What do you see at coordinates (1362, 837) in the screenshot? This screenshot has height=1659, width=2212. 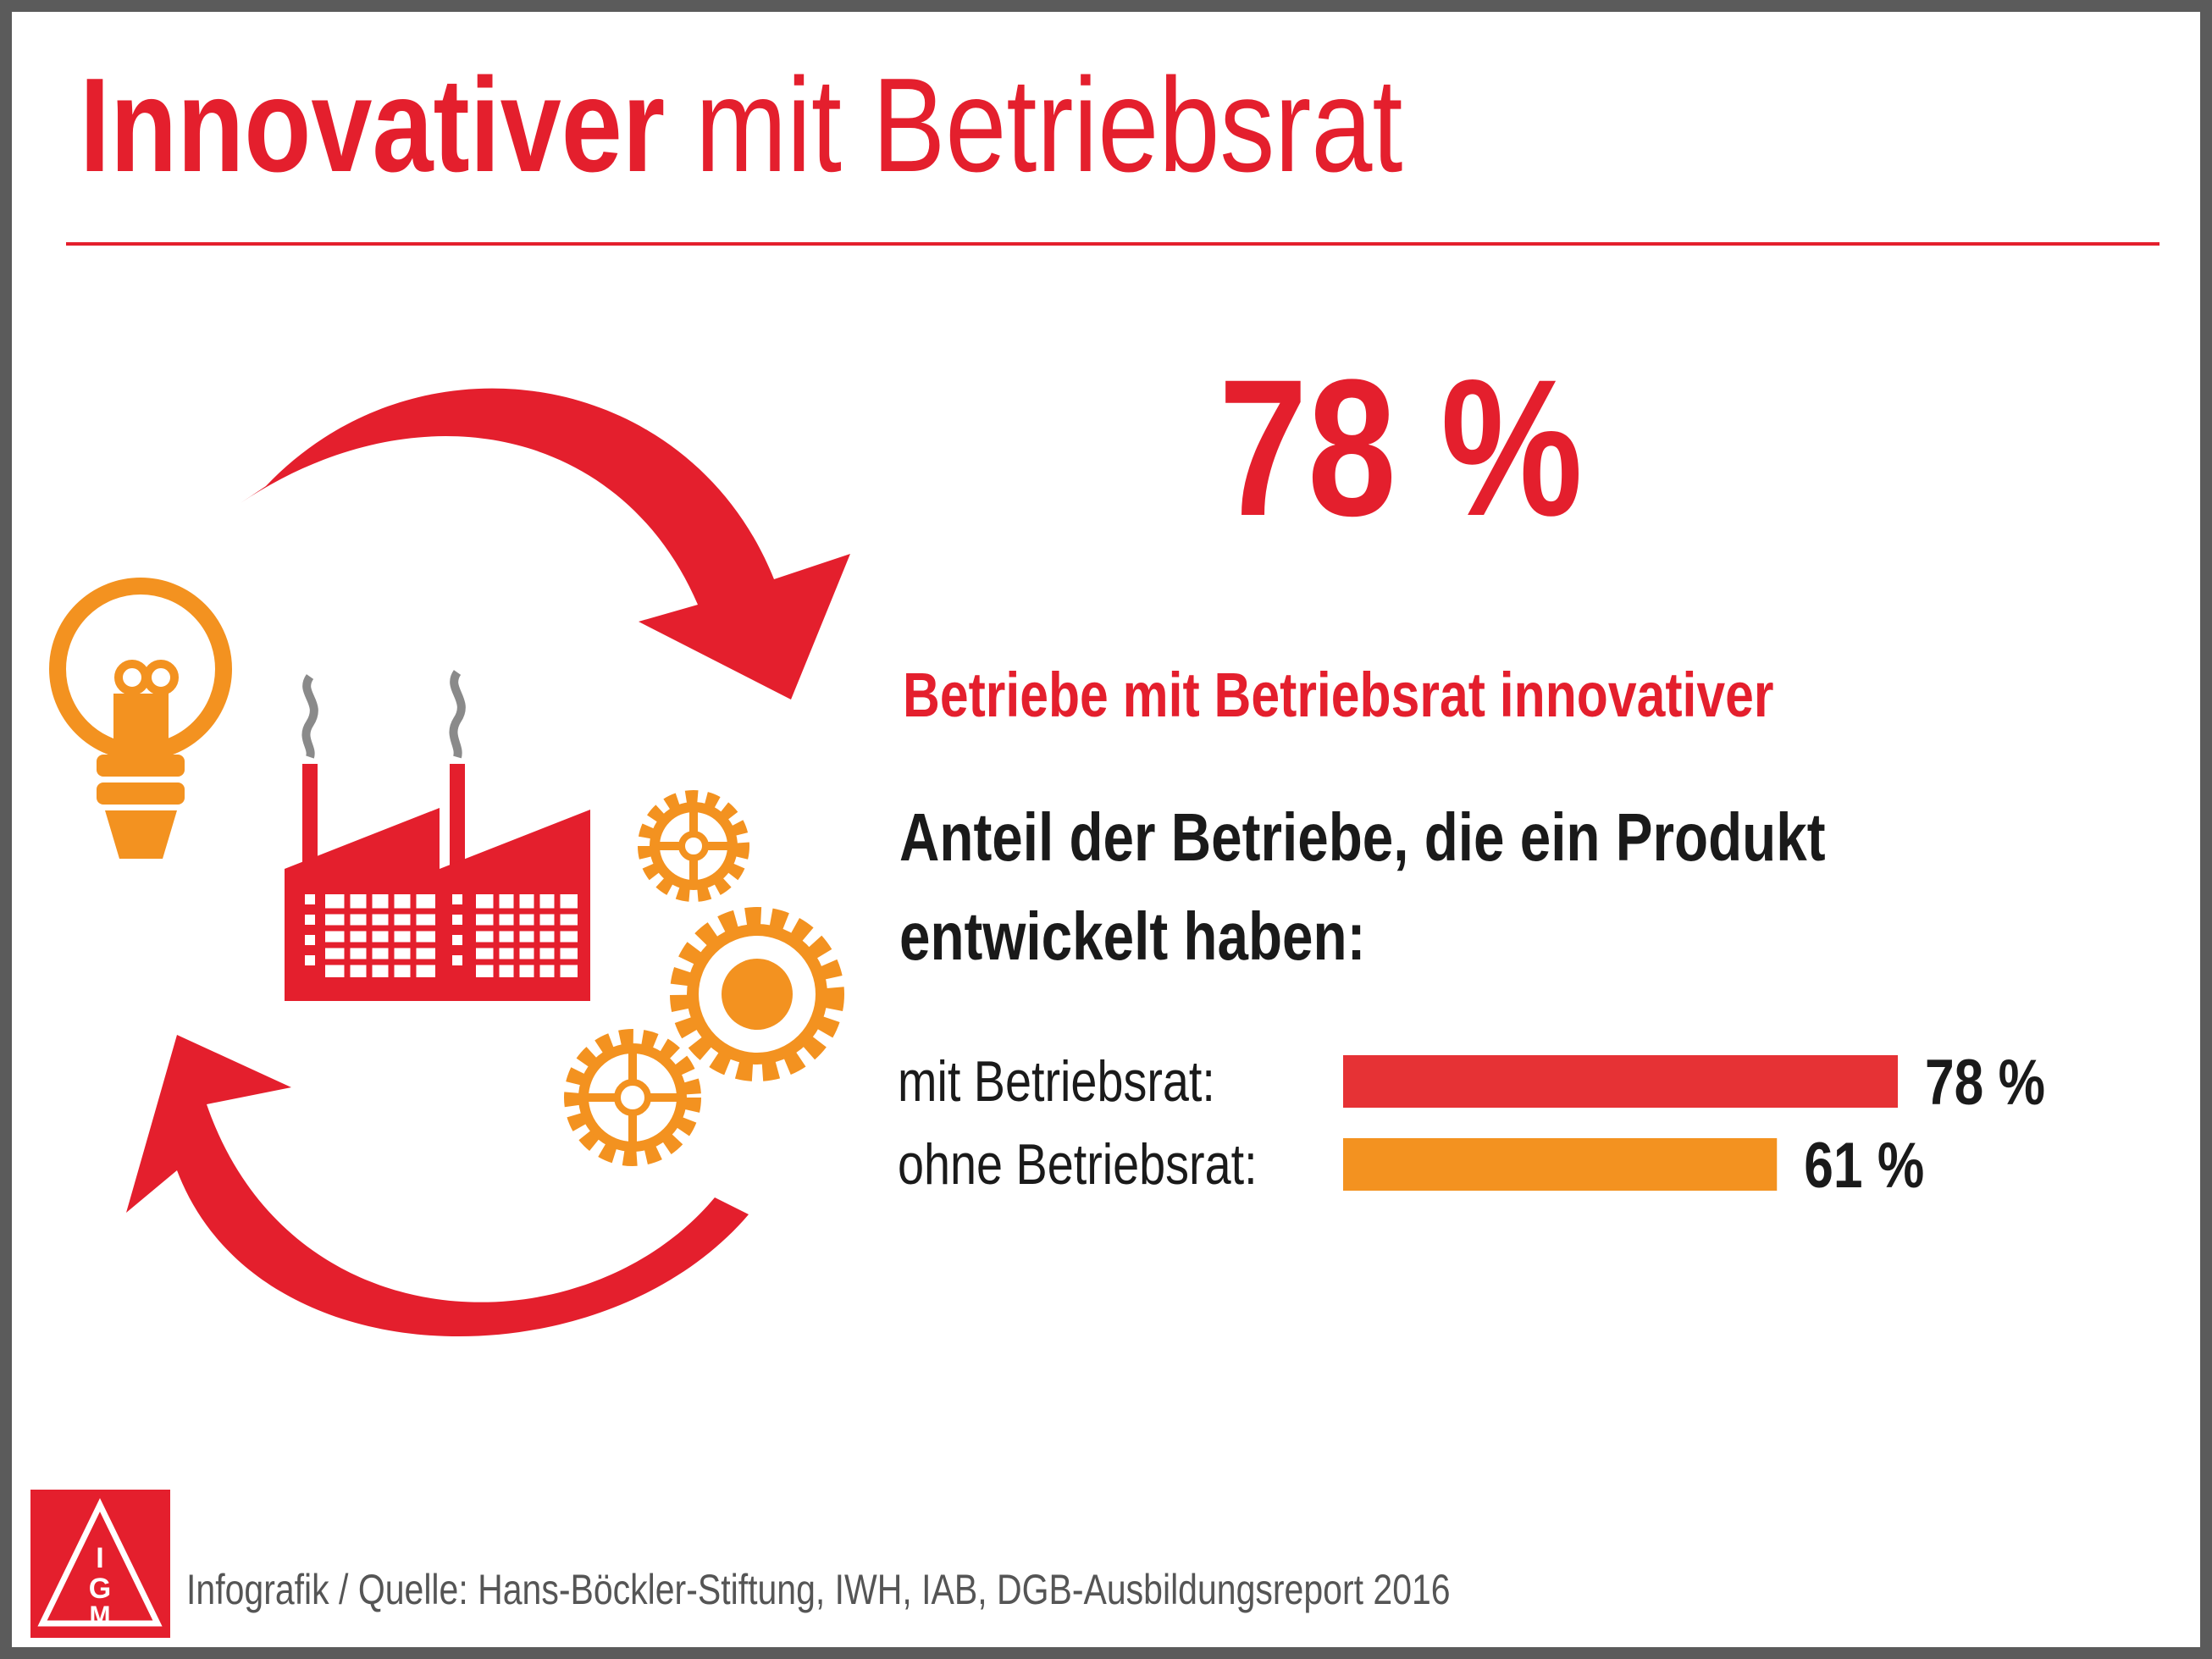 I see `question-line-1: Anteil der Betriebe, die ein Produkt` at bounding box center [1362, 837].